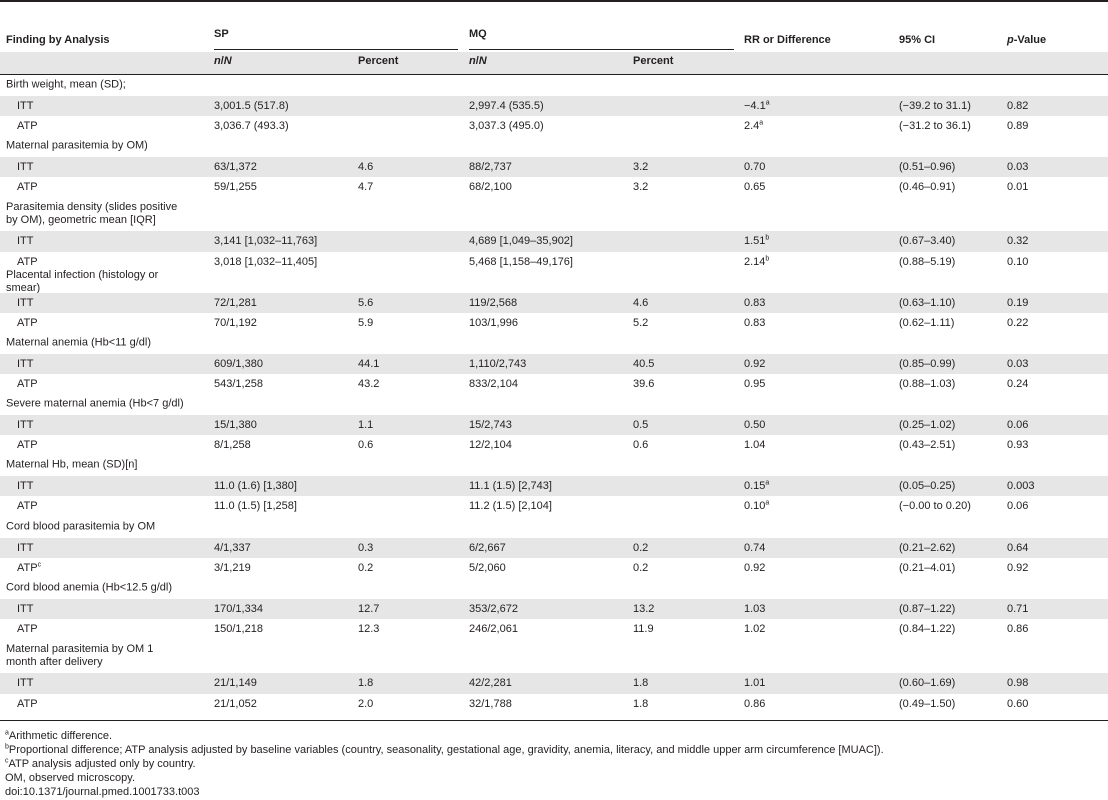 Image resolution: width=1108 pixels, height=800 pixels. I want to click on header-mq: MQ, so click(478, 34).